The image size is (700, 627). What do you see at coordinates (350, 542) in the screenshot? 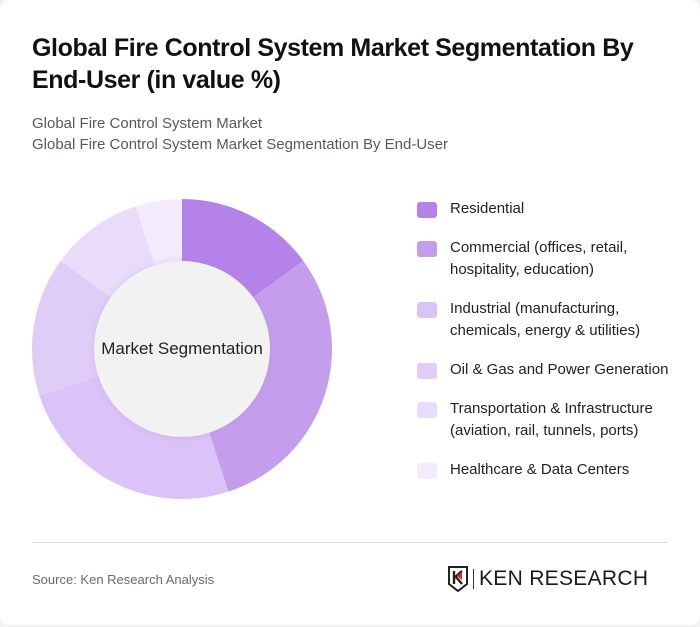
I see `footer-divider` at bounding box center [350, 542].